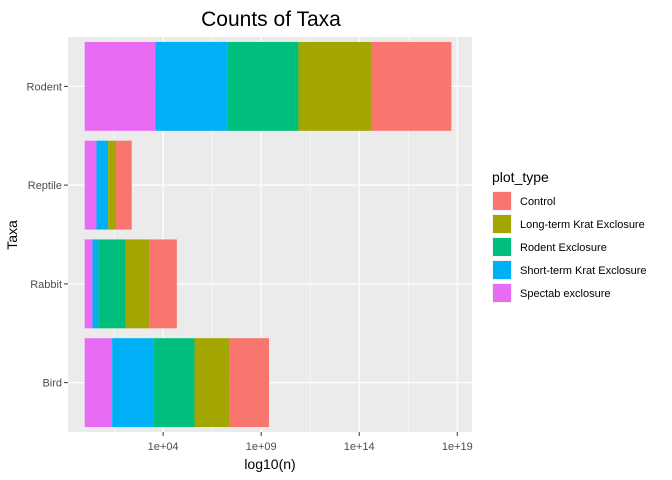 The width and height of the screenshot is (672, 480). What do you see at coordinates (46, 285) in the screenshot?
I see `y-tick-label: Rabbit` at bounding box center [46, 285].